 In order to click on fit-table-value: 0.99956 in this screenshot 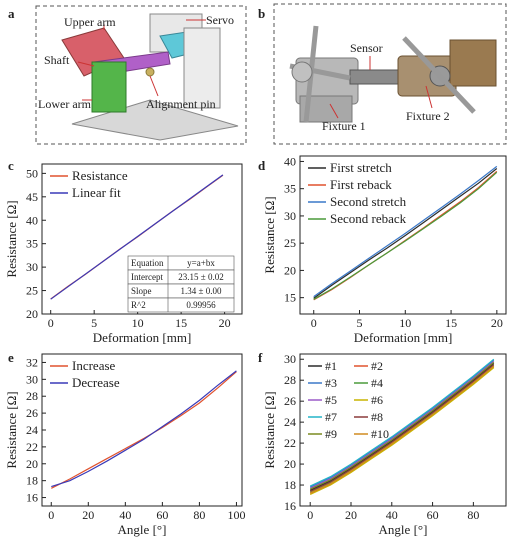, I will do `click(201, 305)`.